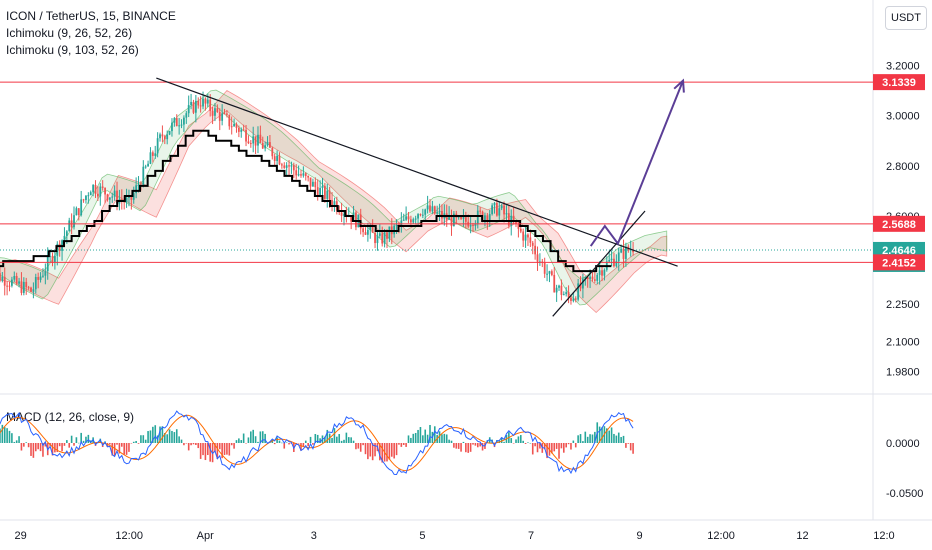 The height and width of the screenshot is (550, 932). I want to click on ichimoku-legend-1: Ichimoku (9, 26, 52, 26), so click(69, 33).